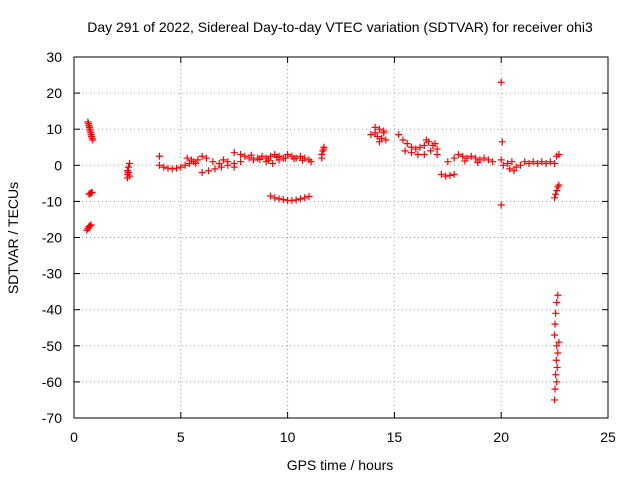 This screenshot has height=480, width=640. What do you see at coordinates (395, 437) in the screenshot?
I see `x-tick-label: 15` at bounding box center [395, 437].